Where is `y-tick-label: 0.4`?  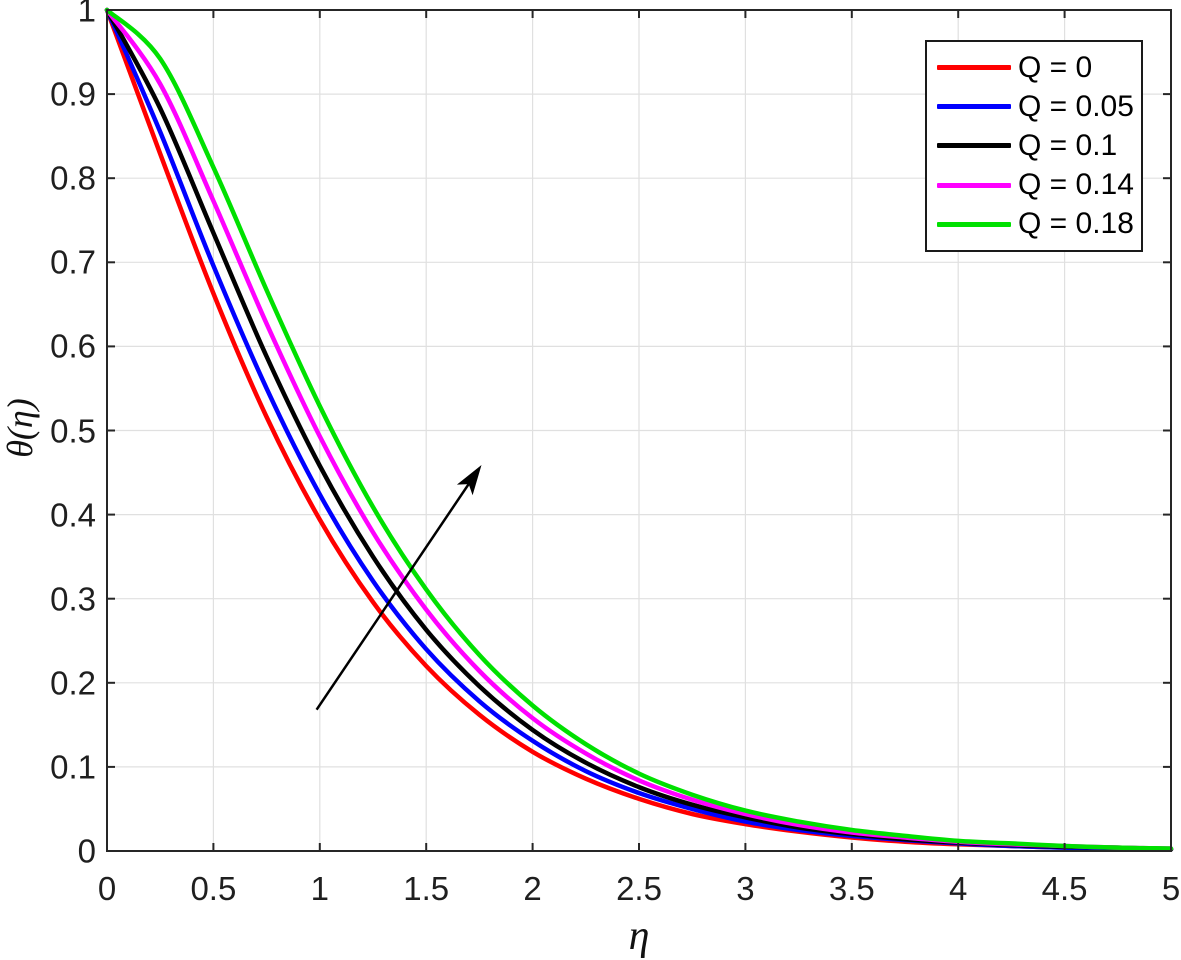
y-tick-label: 0.4 is located at coordinates (73, 515).